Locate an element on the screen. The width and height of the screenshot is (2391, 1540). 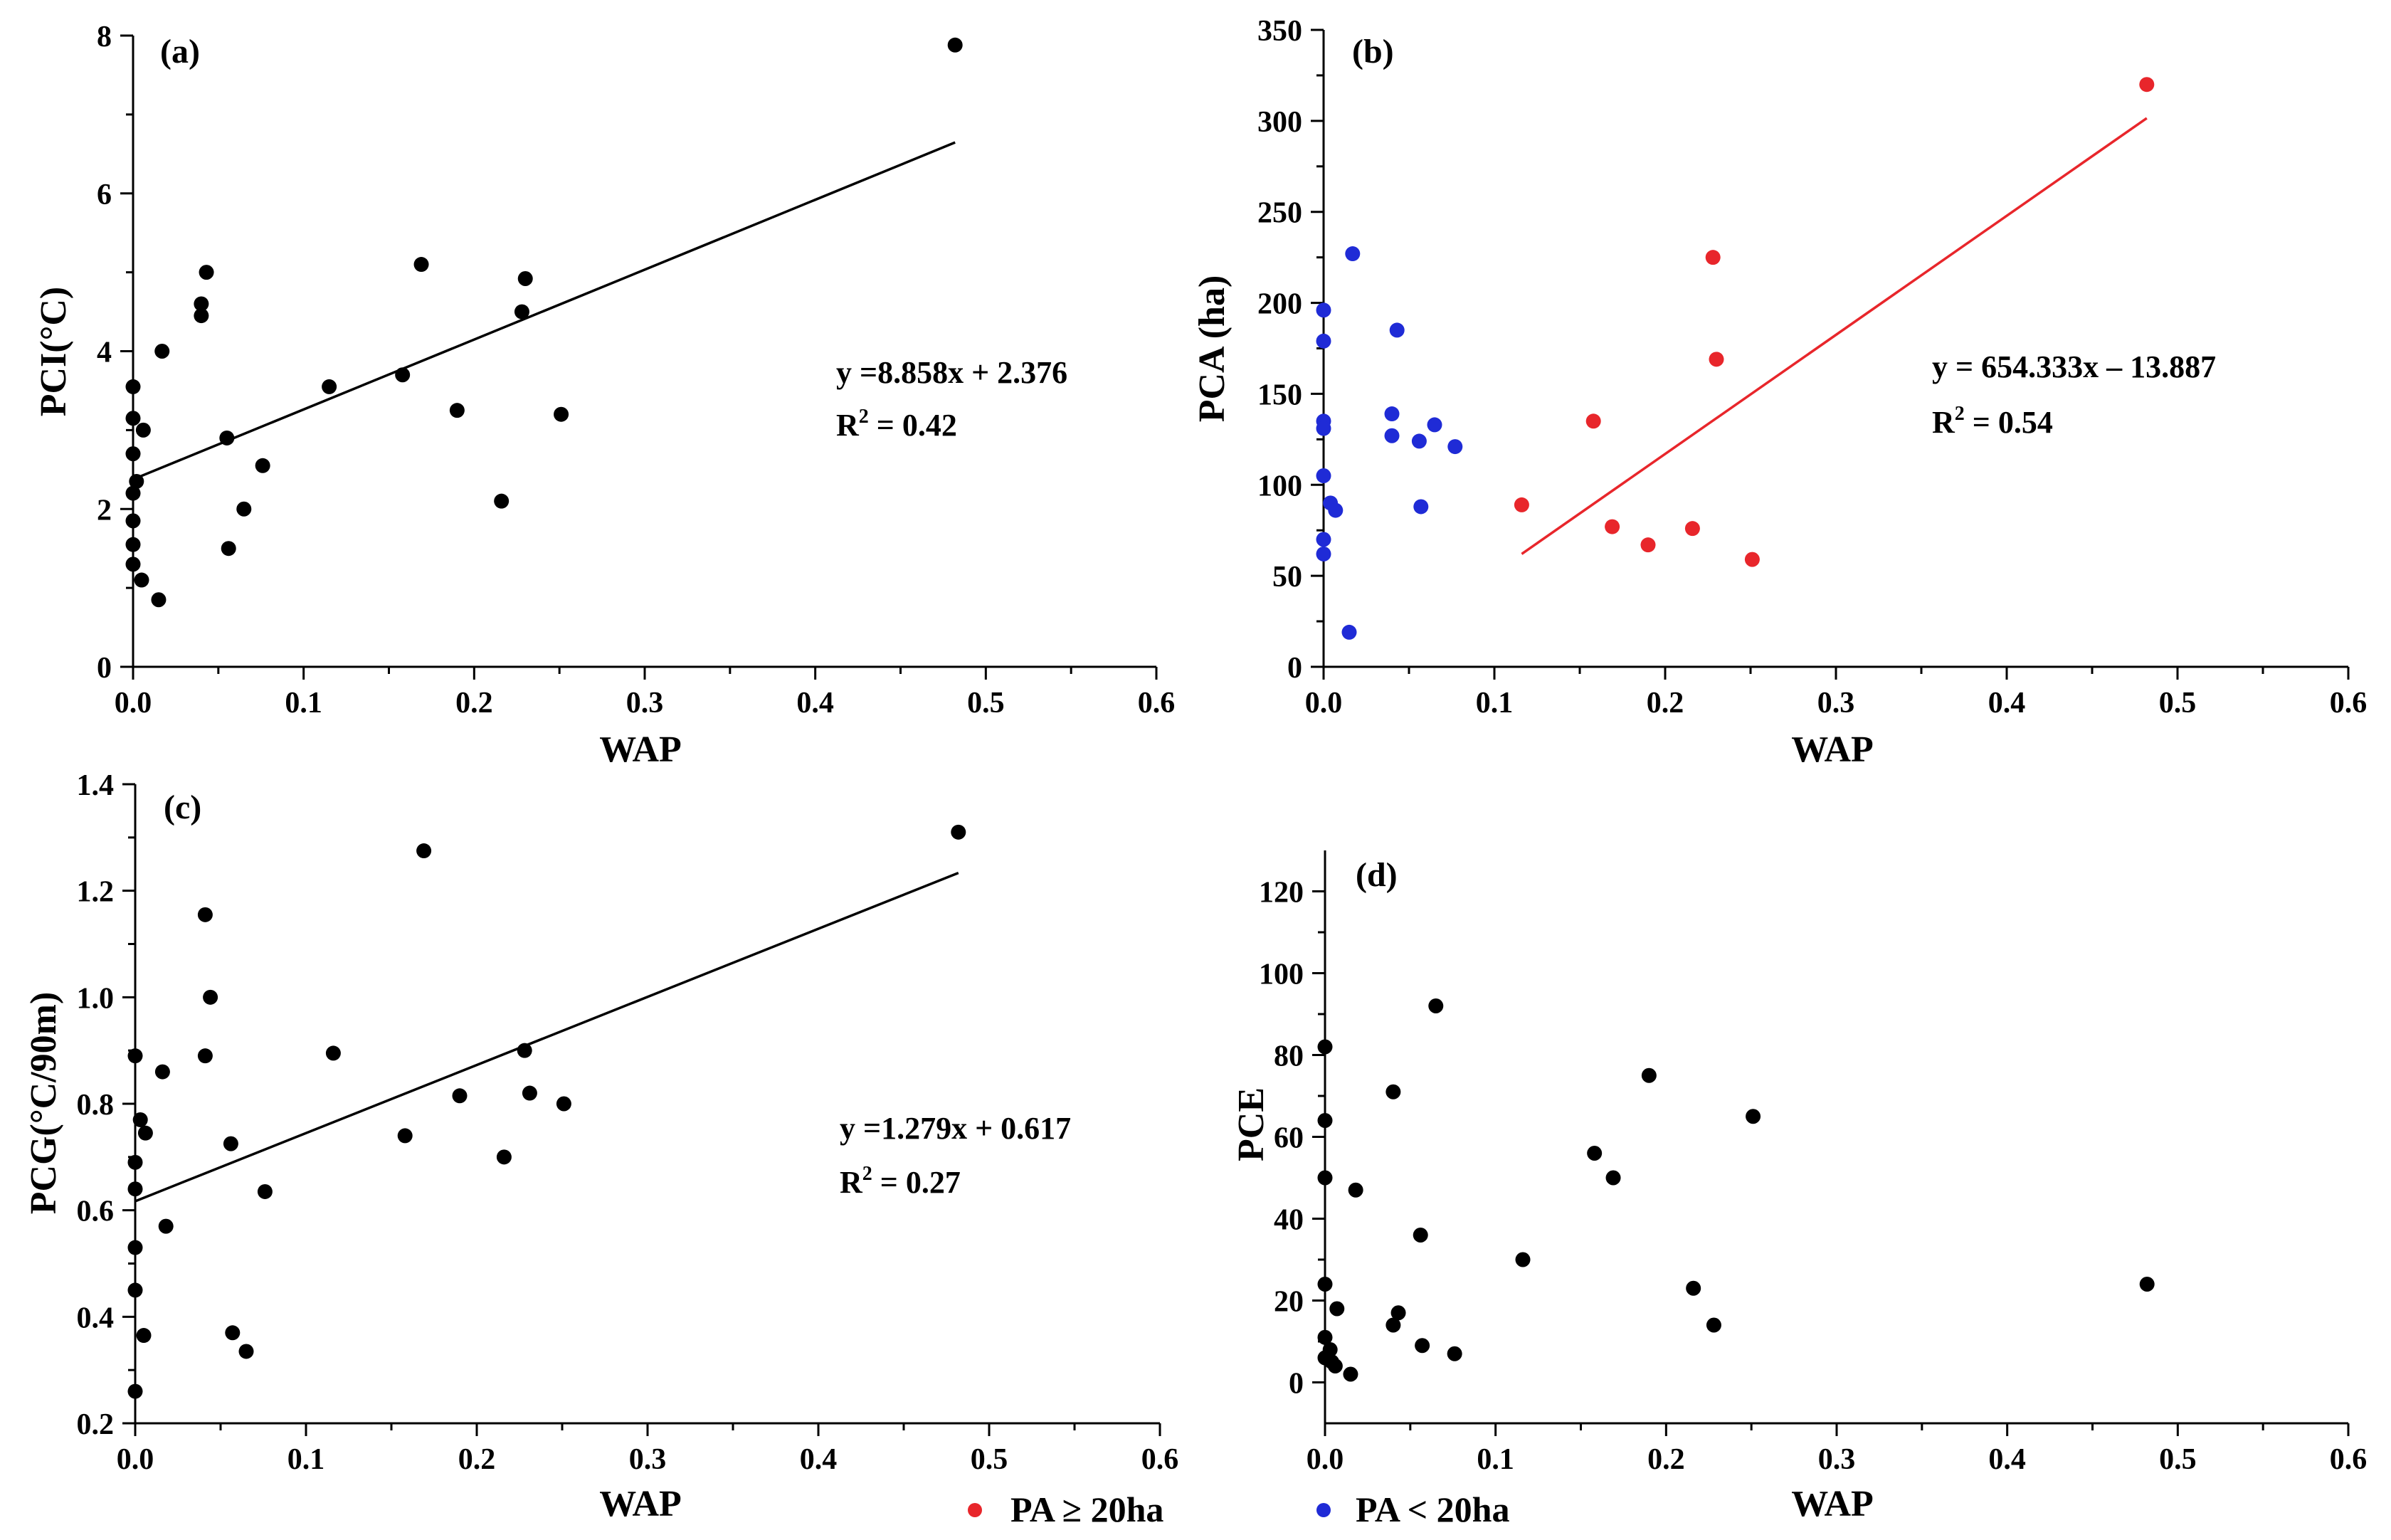
b-r-squared: R2 = 0.54 is located at coordinates (1992, 421).